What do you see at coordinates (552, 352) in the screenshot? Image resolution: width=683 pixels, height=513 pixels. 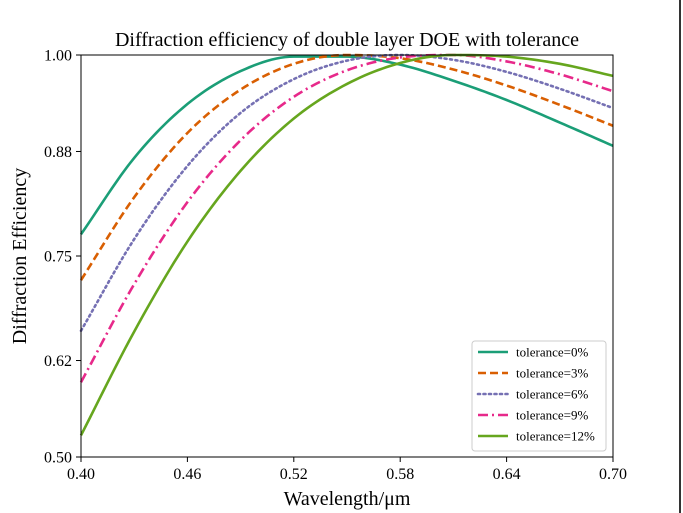 I see `legend-label-0: tolerance=0%` at bounding box center [552, 352].